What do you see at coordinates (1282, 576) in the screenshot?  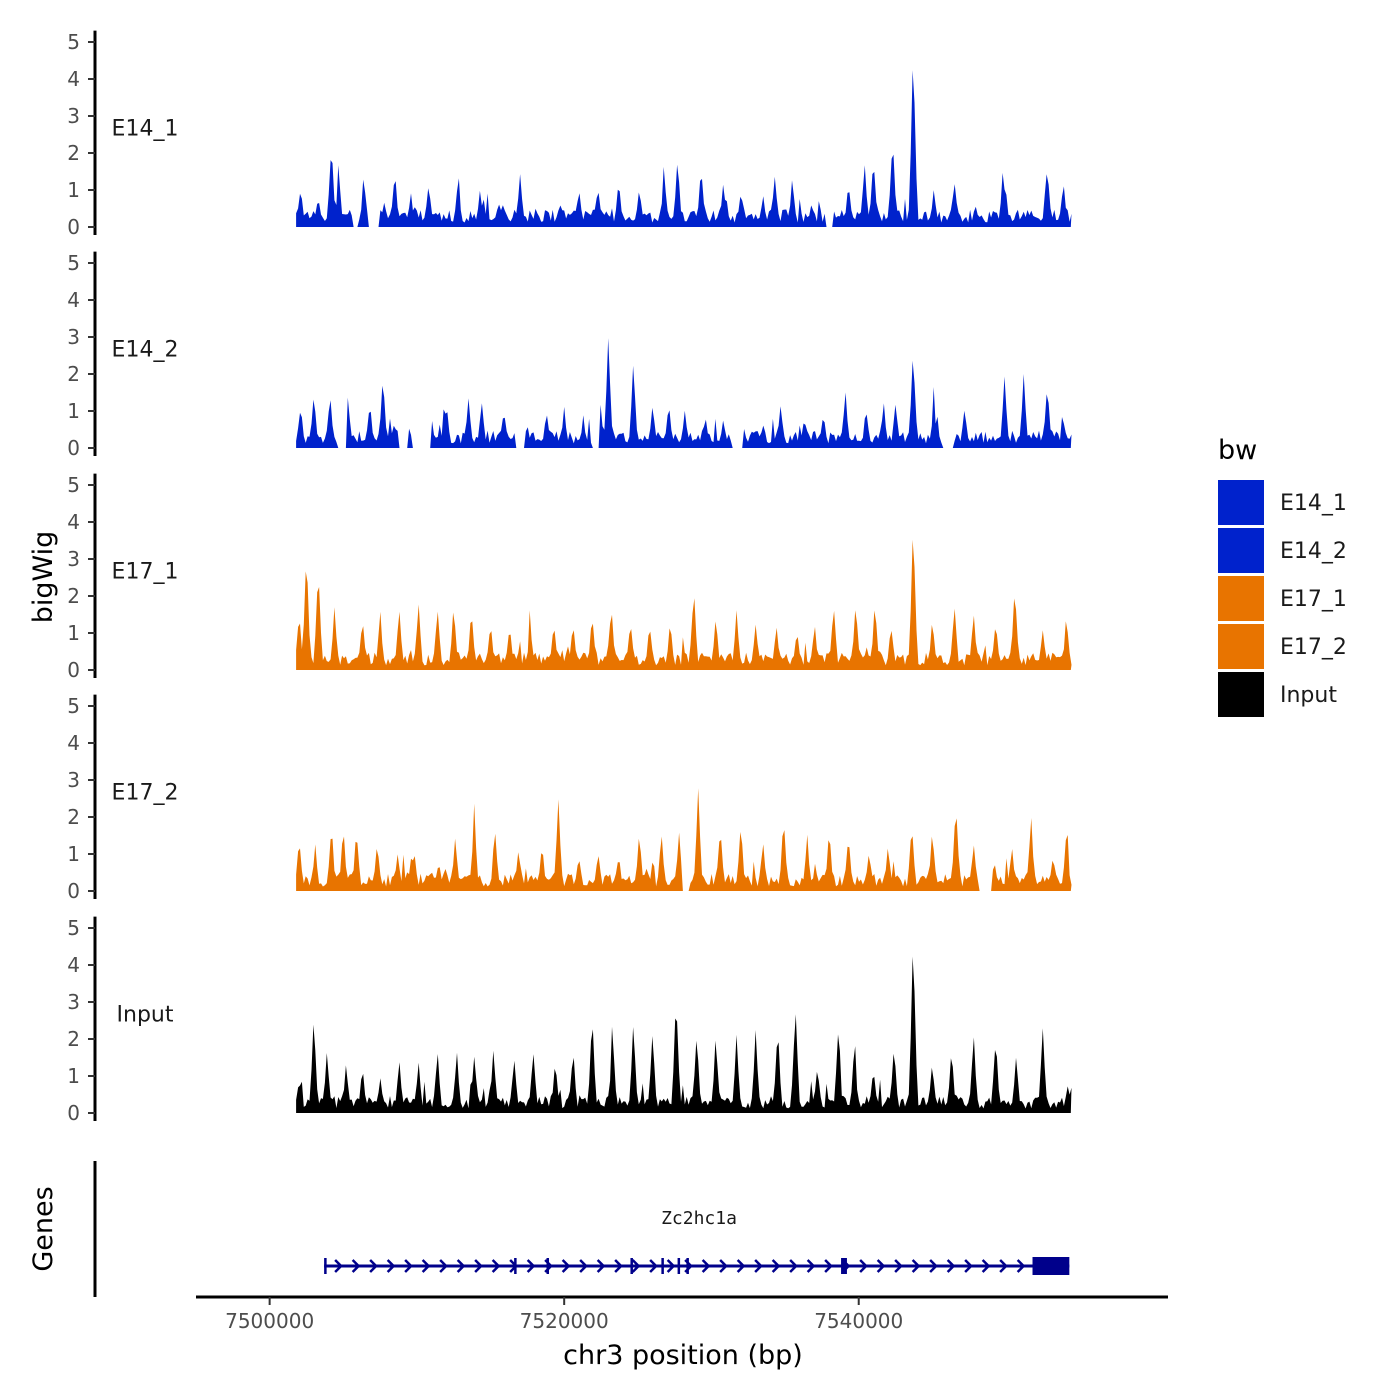 I see `legend: bw E14_1 E14_2 E17_1 E17_2 Input` at bounding box center [1282, 576].